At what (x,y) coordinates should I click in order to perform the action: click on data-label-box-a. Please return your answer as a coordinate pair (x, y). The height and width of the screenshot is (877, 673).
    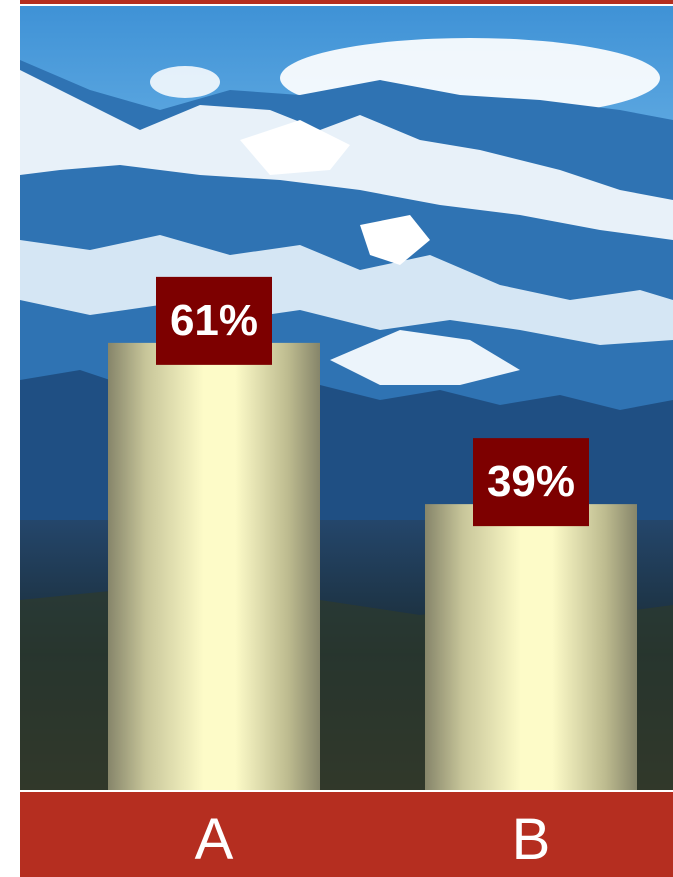
    Looking at the image, I should click on (214, 320).